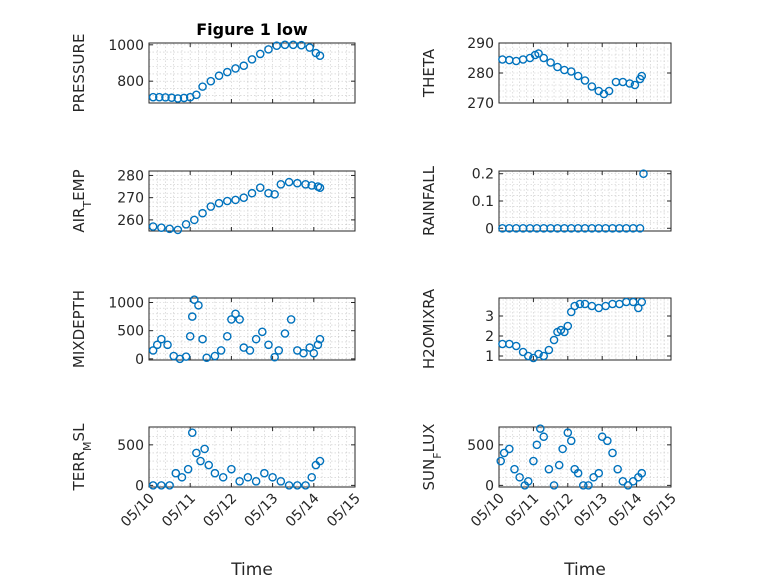 This screenshot has height=583, width=778. Describe the element at coordinates (584, 570) in the screenshot. I see `x-axis-label: Time` at that location.